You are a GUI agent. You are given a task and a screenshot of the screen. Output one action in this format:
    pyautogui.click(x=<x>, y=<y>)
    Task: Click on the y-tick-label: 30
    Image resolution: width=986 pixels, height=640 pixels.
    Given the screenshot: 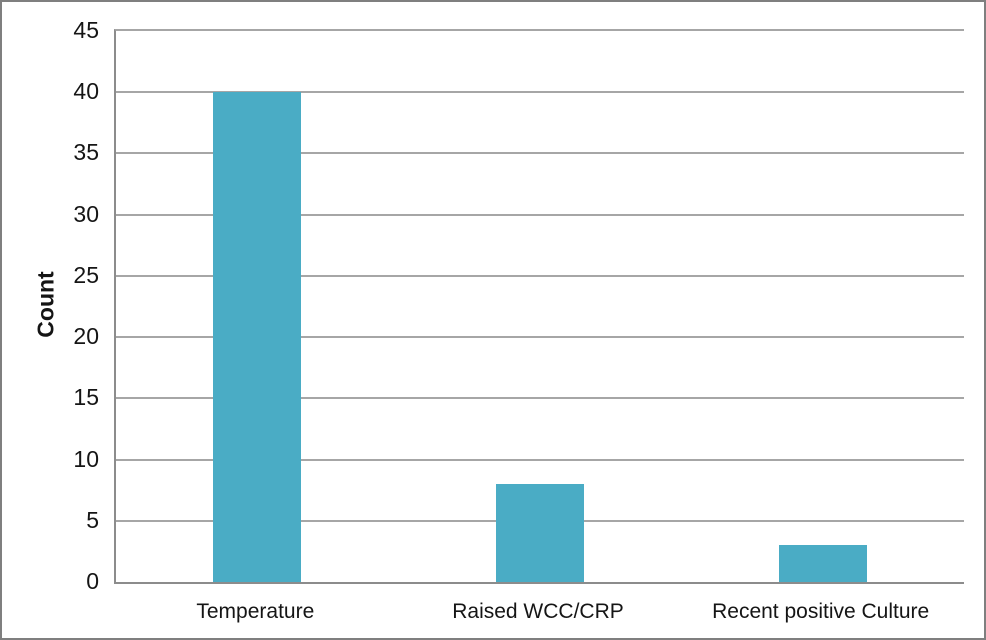 What is the action you would take?
    pyautogui.click(x=86, y=213)
    